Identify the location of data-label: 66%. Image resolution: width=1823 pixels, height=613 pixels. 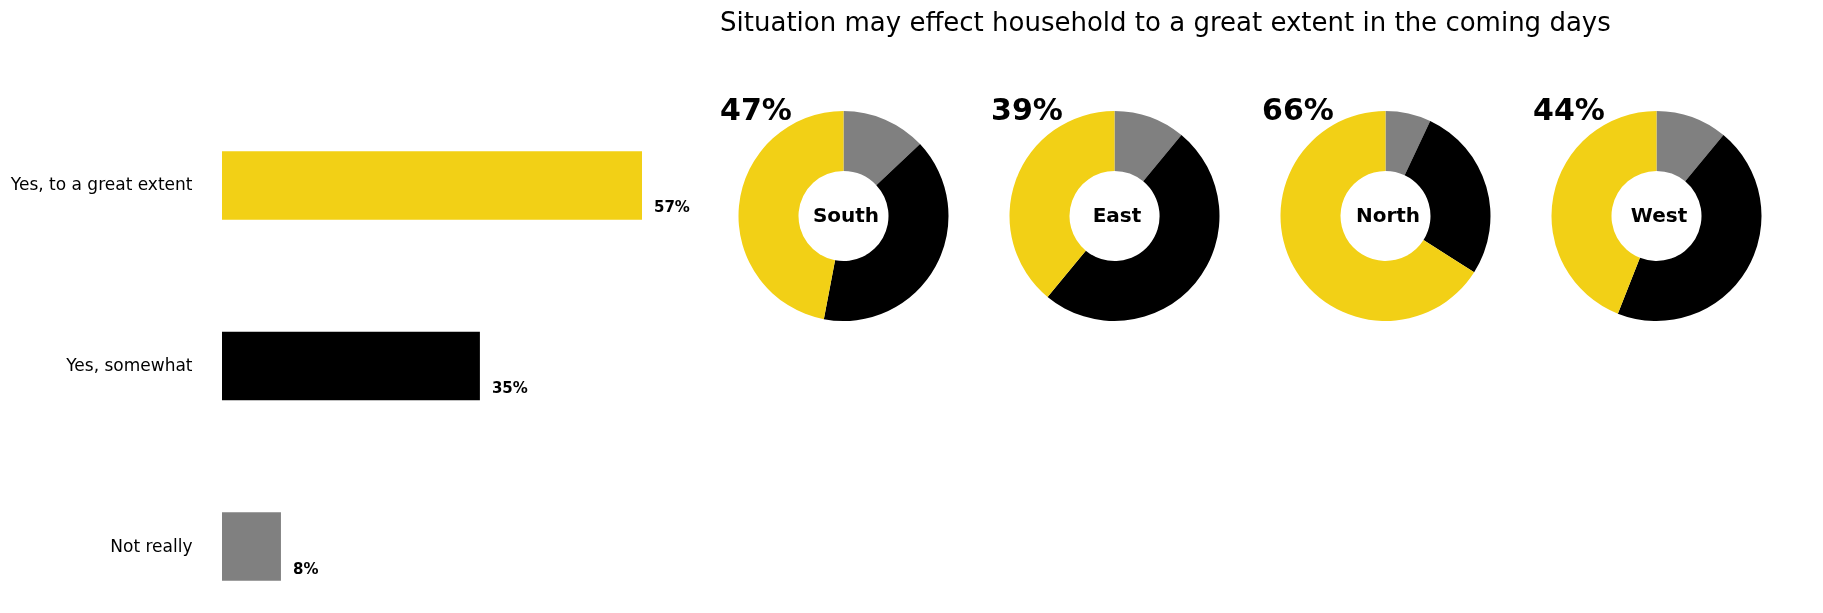
(1298, 109).